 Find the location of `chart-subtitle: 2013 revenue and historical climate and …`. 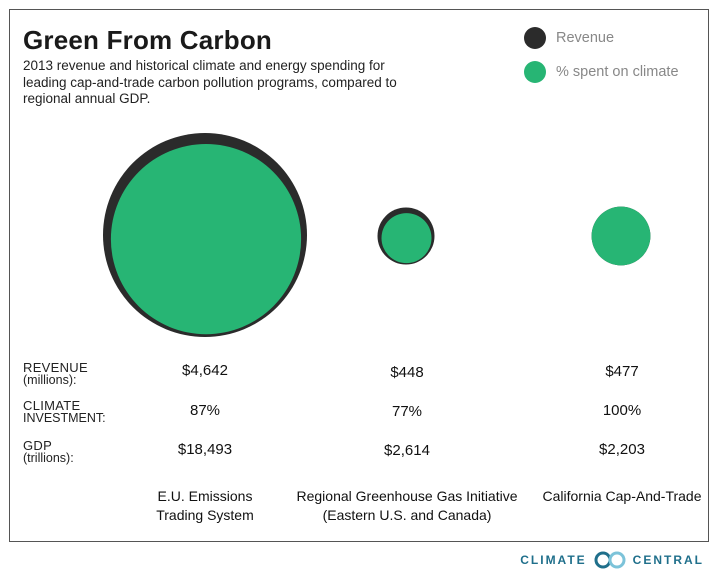

chart-subtitle: 2013 revenue and historical climate and … is located at coordinates (210, 82).